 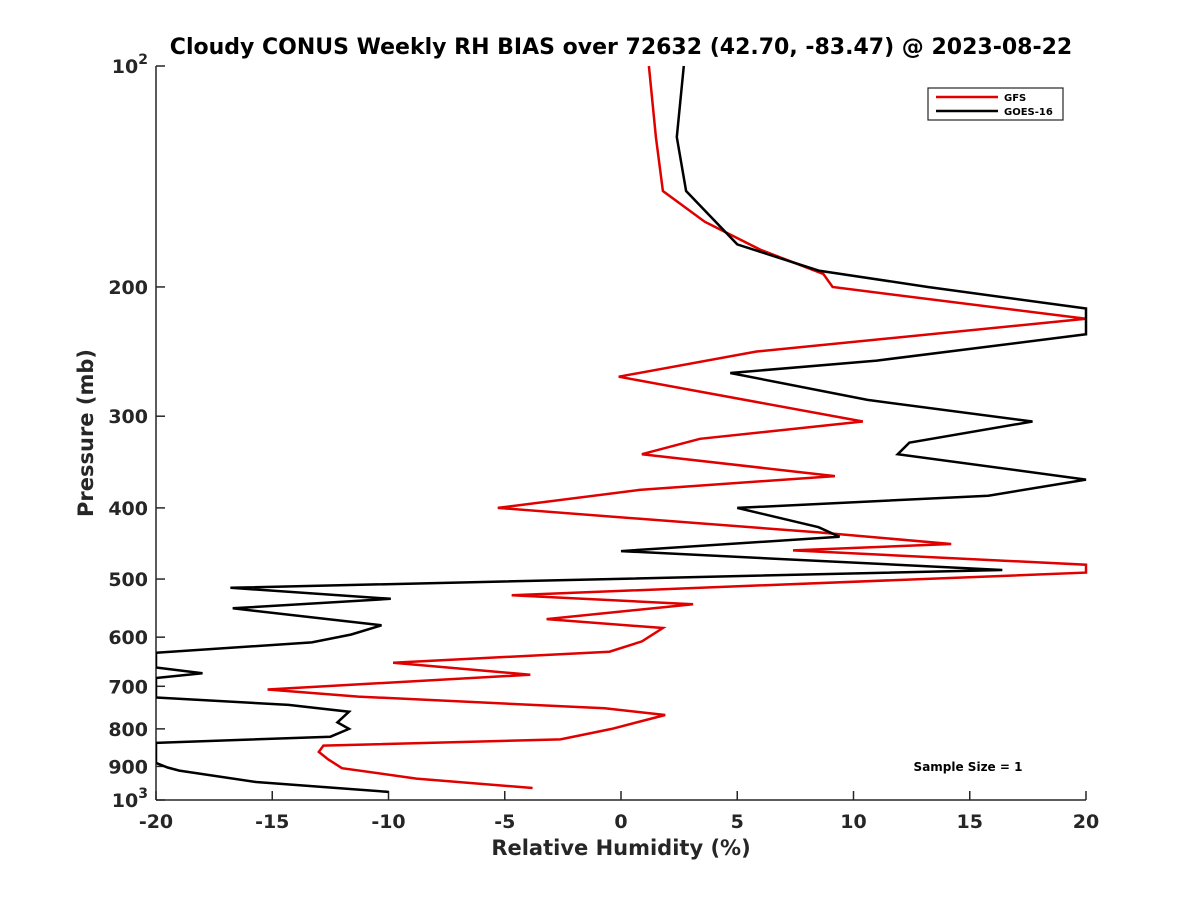 I want to click on y-tick-label: 10², so click(x=130, y=65).